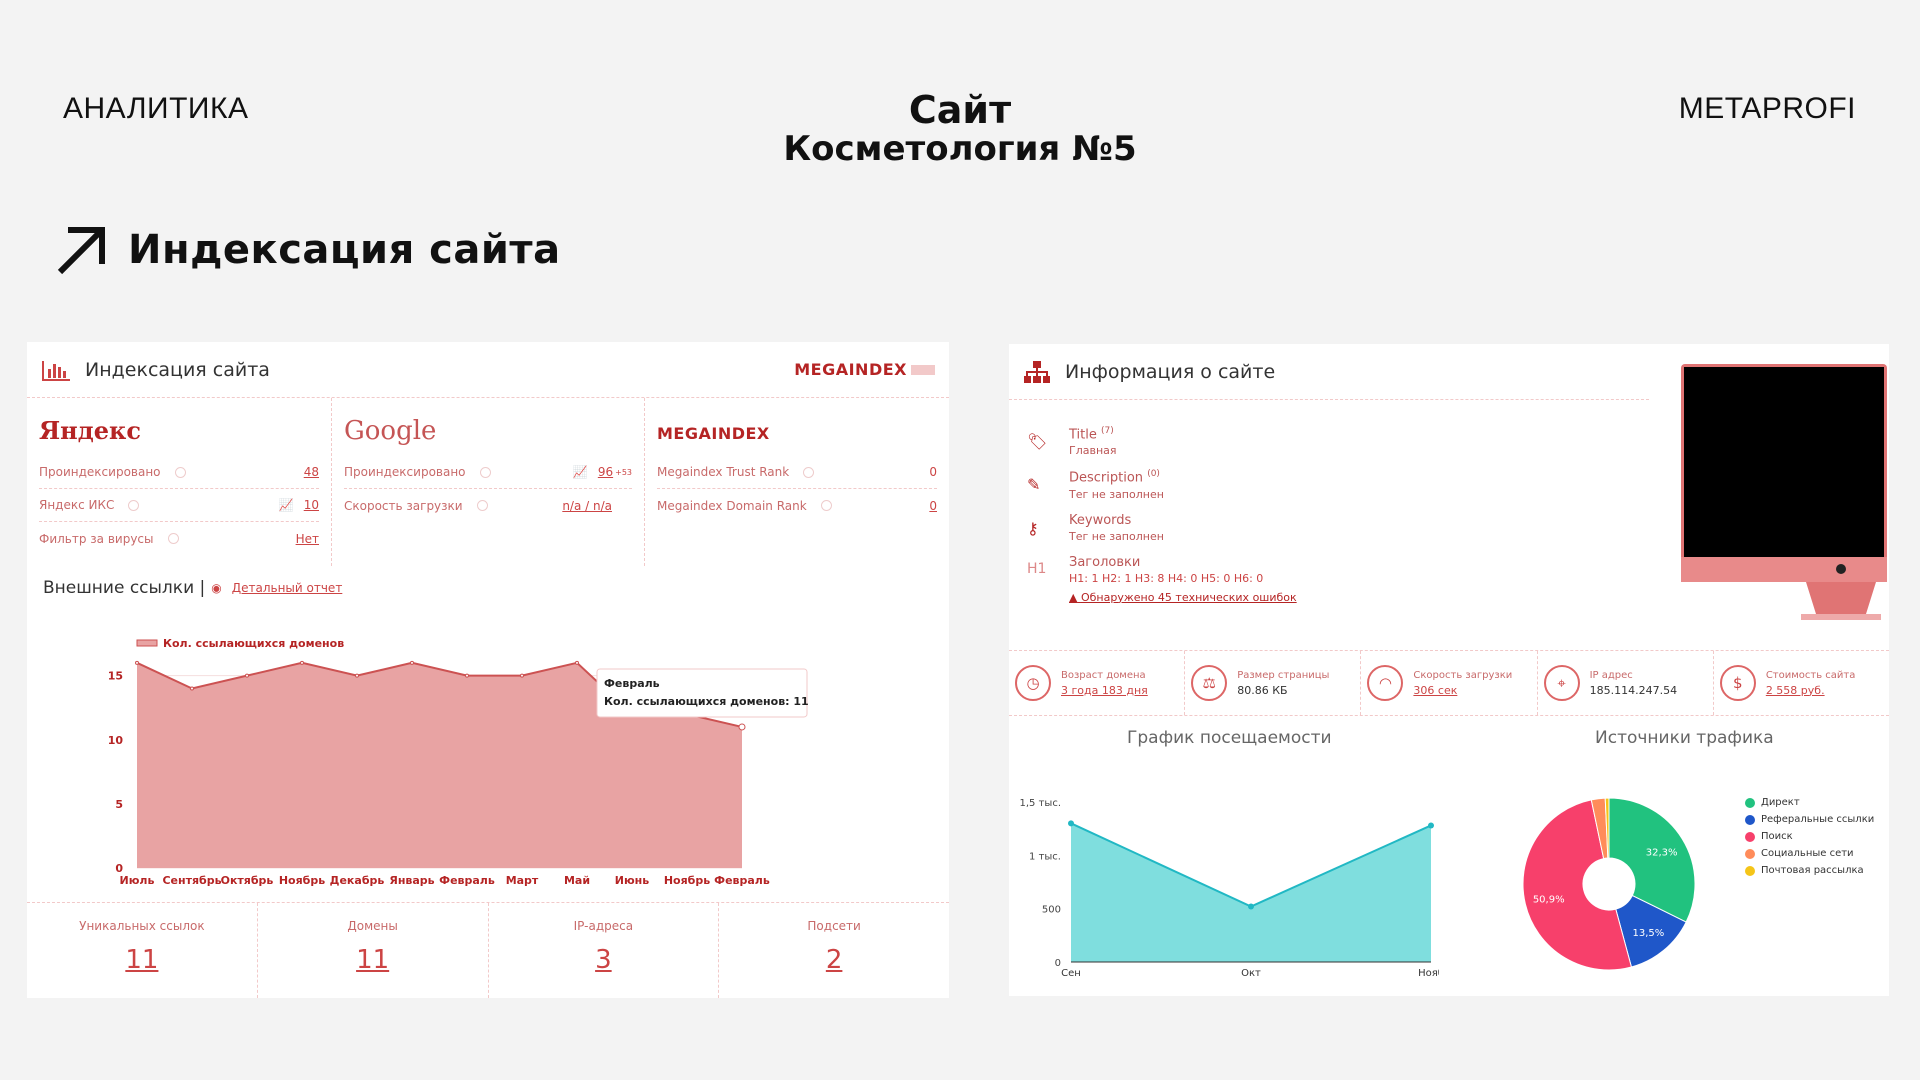 The width and height of the screenshot is (1920, 1080). I want to click on stat-domain-age: ◷ Возраст домена 3 года 183 дня, so click(1097, 683).